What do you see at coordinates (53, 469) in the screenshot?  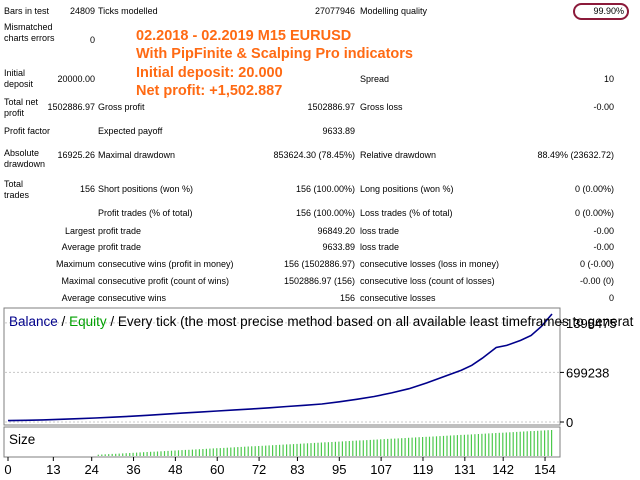 I see `x-tick-label: 13` at bounding box center [53, 469].